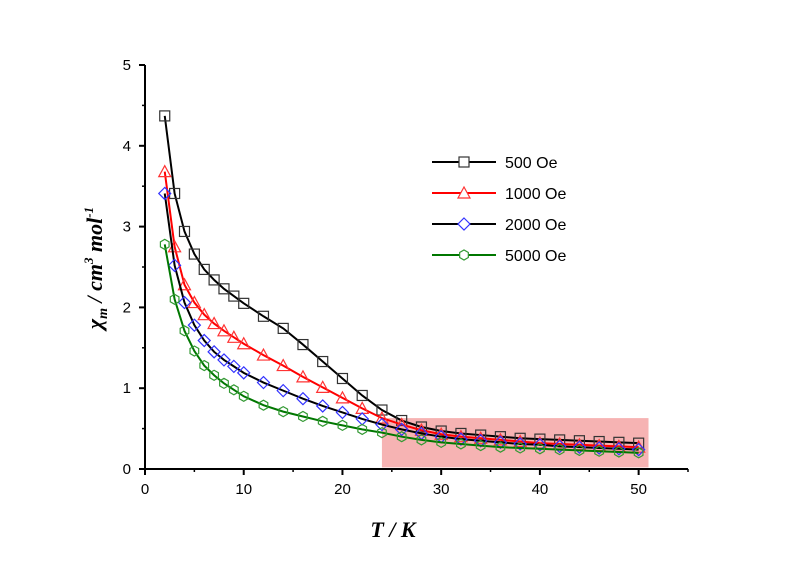 This screenshot has height=565, width=800. Describe the element at coordinates (535, 256) in the screenshot. I see `legend-label: 5000 Oe` at that location.